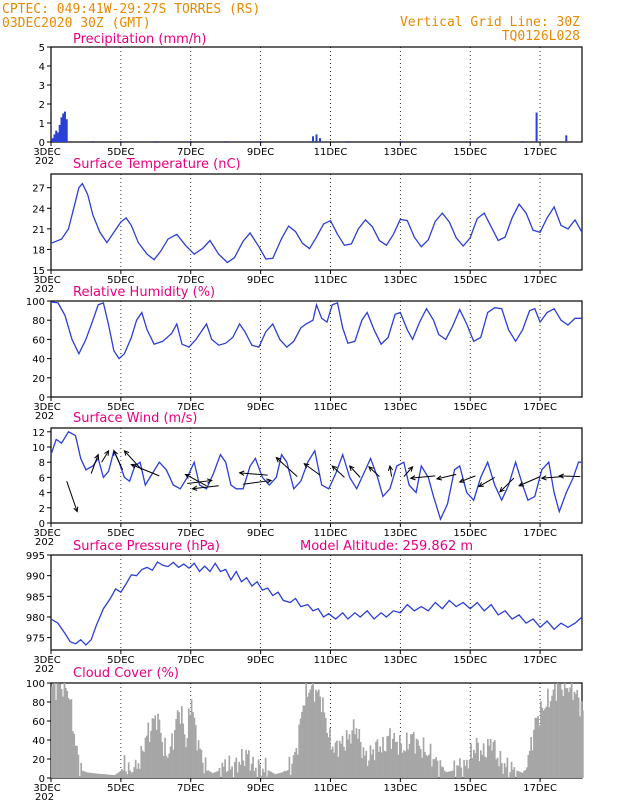 Image resolution: width=618 pixels, height=800 pixels. I want to click on x-tick-label: 5DEC, so click(120, 280).